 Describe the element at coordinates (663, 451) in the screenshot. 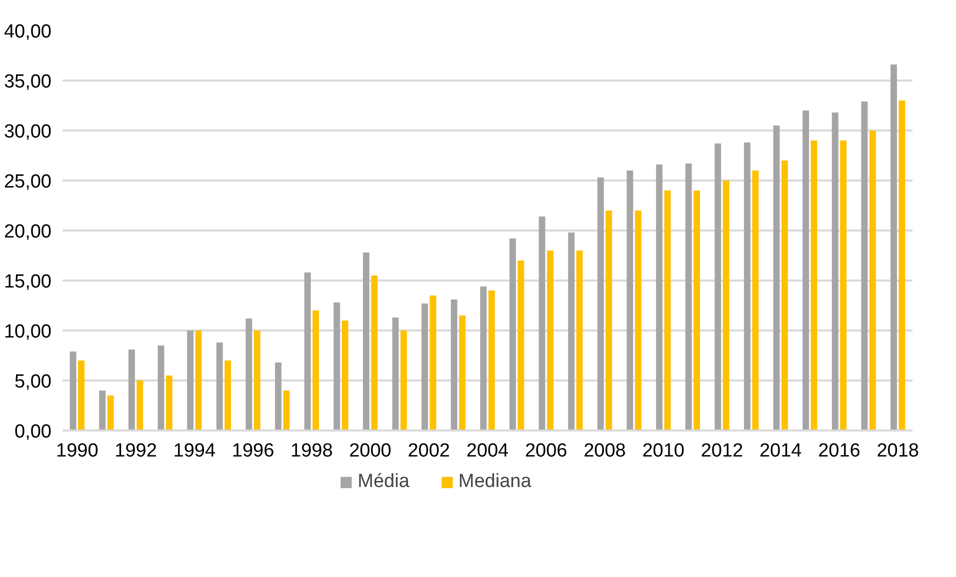

I see `x-tick-label: 2010` at that location.